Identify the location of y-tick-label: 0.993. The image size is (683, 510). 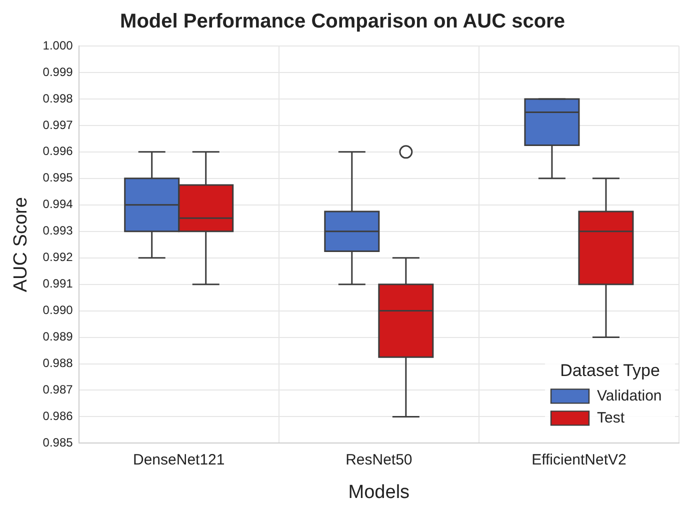
(58, 231).